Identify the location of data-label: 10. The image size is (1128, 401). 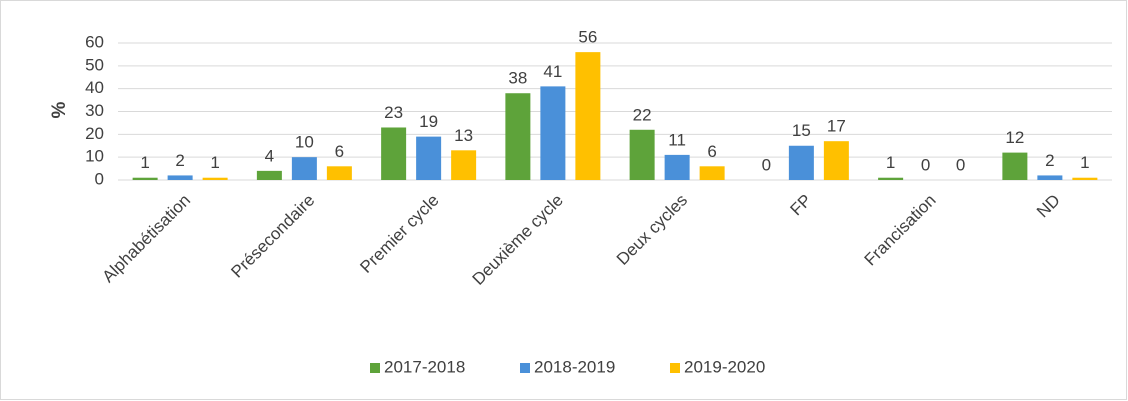
(304, 142).